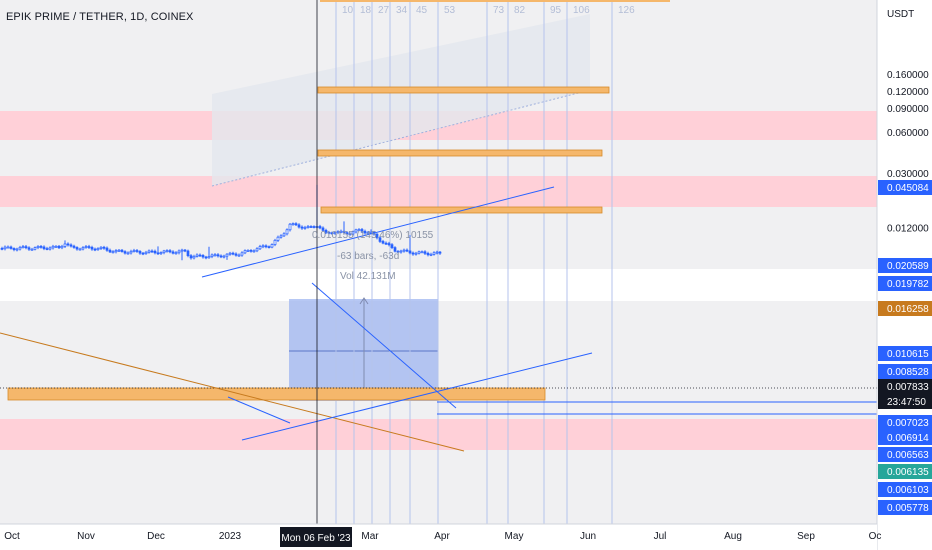 The width and height of the screenshot is (932, 550). What do you see at coordinates (588, 536) in the screenshot?
I see `time-axis-tick: Jun` at bounding box center [588, 536].